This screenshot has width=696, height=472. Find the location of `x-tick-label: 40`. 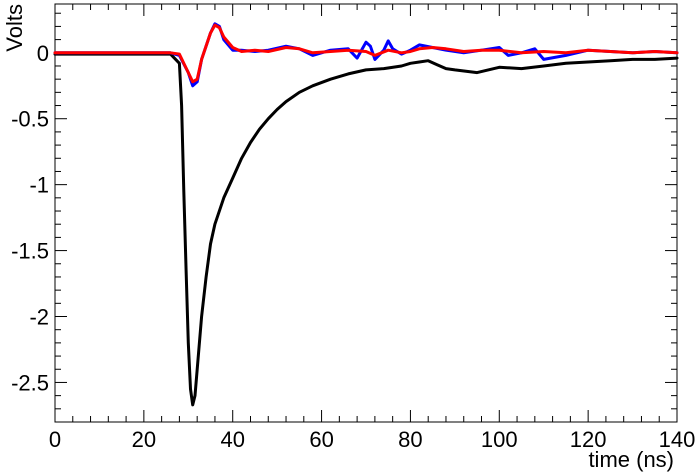

x-tick-label: 40 is located at coordinates (232, 439).